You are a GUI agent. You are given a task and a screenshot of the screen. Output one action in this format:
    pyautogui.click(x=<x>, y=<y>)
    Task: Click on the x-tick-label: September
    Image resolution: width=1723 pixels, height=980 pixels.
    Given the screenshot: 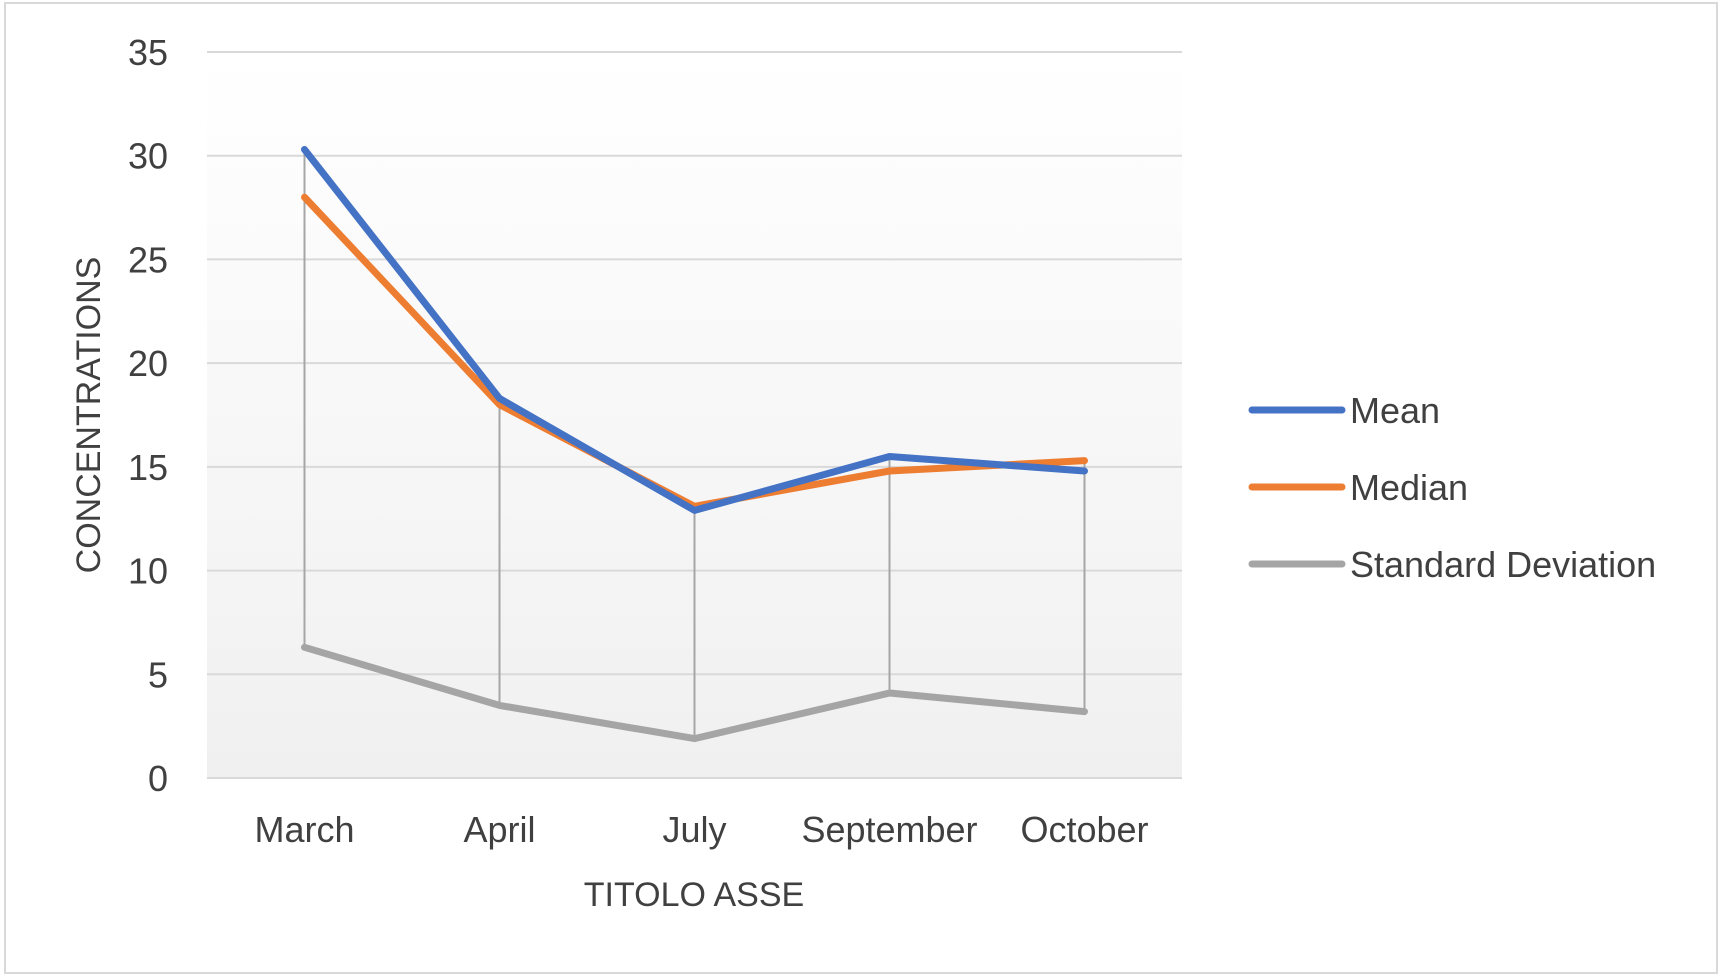 What is the action you would take?
    pyautogui.click(x=889, y=829)
    